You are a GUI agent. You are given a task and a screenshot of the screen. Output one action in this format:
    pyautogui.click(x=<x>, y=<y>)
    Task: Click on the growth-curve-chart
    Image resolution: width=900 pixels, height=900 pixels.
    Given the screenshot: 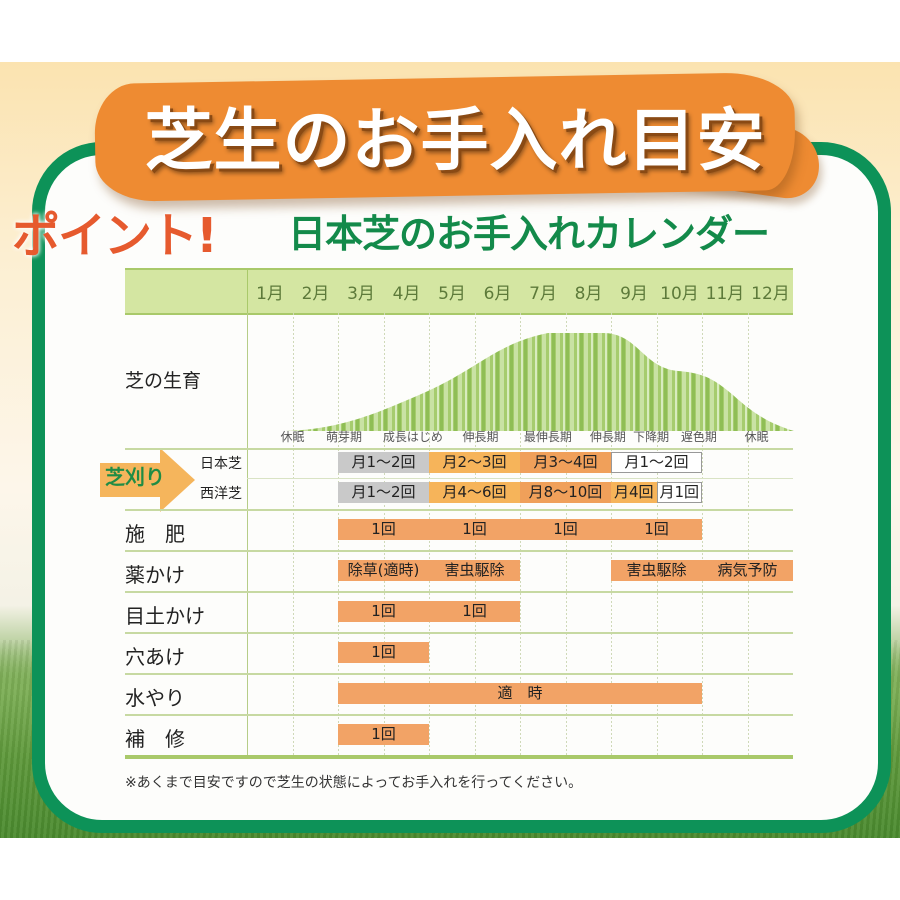 What is the action you would take?
    pyautogui.click(x=536, y=382)
    